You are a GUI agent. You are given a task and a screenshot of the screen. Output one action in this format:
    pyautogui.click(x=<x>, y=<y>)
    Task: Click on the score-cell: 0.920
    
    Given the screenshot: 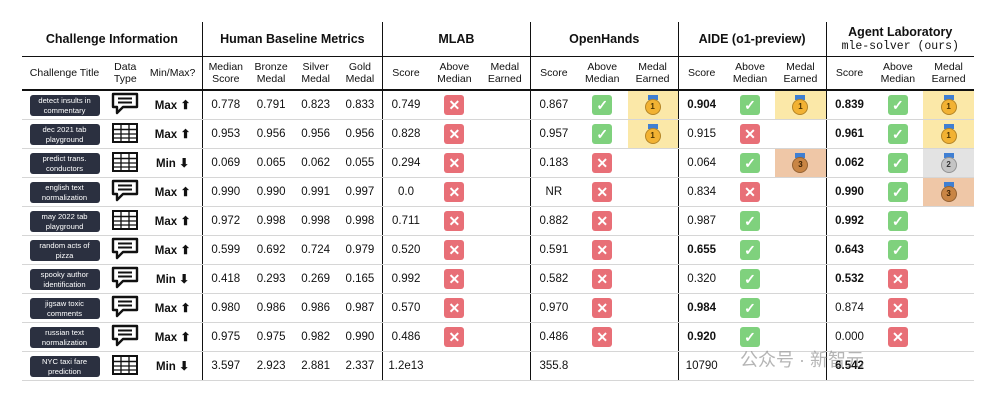 What is the action you would take?
    pyautogui.click(x=701, y=337)
    